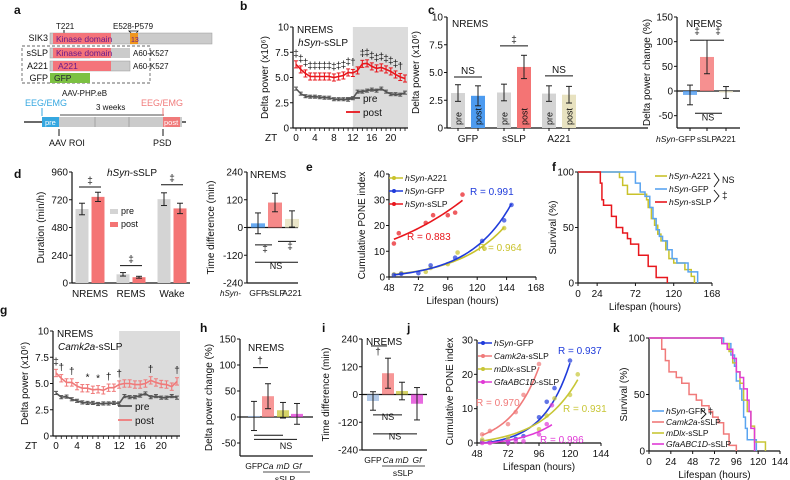 This screenshot has height=480, width=790. I want to click on k-x-tick-label: 24, so click(671, 462).